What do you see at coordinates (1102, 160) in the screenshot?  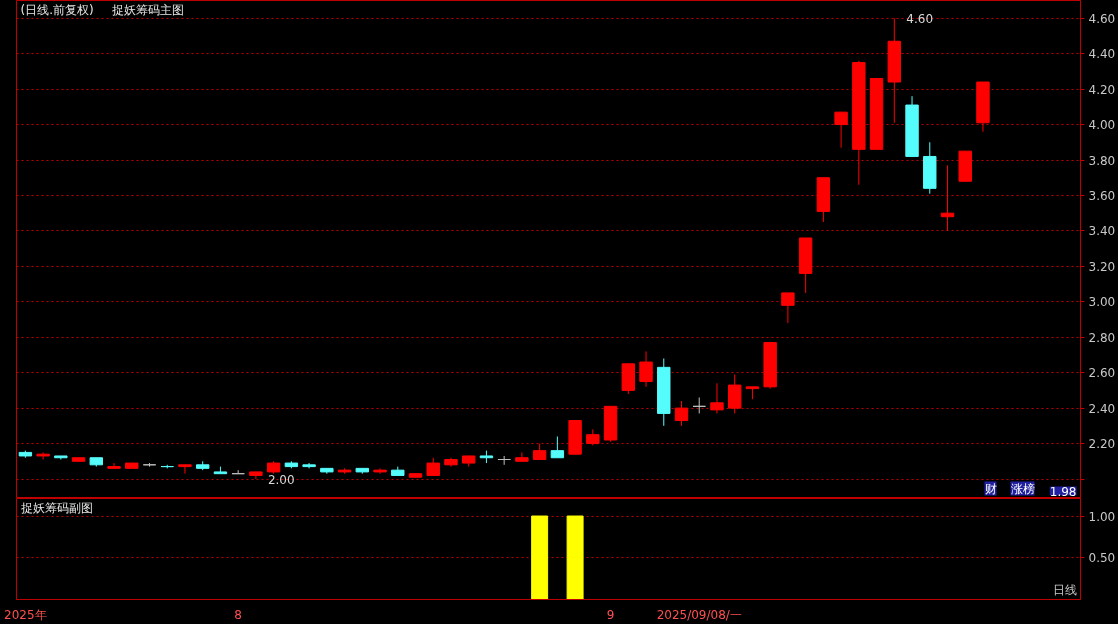 I see `y-tick-label: 3.80` at bounding box center [1102, 160].